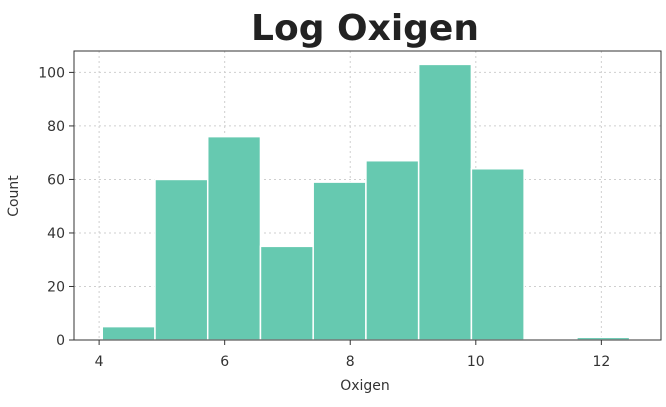 Image resolution: width=666 pixels, height=407 pixels. What do you see at coordinates (51, 73) in the screenshot?
I see `y-tick-label: 100` at bounding box center [51, 73].